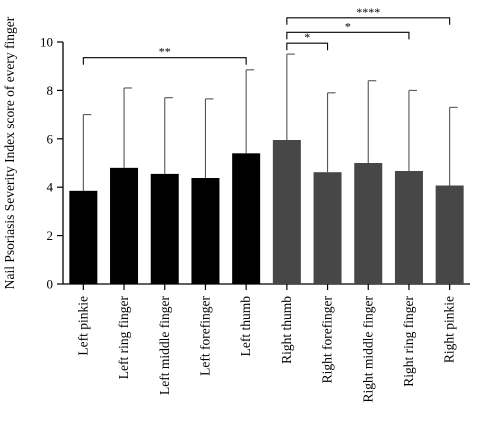 The width and height of the screenshot is (482, 427). I want to click on y-tick-label: 4, so click(50, 187).